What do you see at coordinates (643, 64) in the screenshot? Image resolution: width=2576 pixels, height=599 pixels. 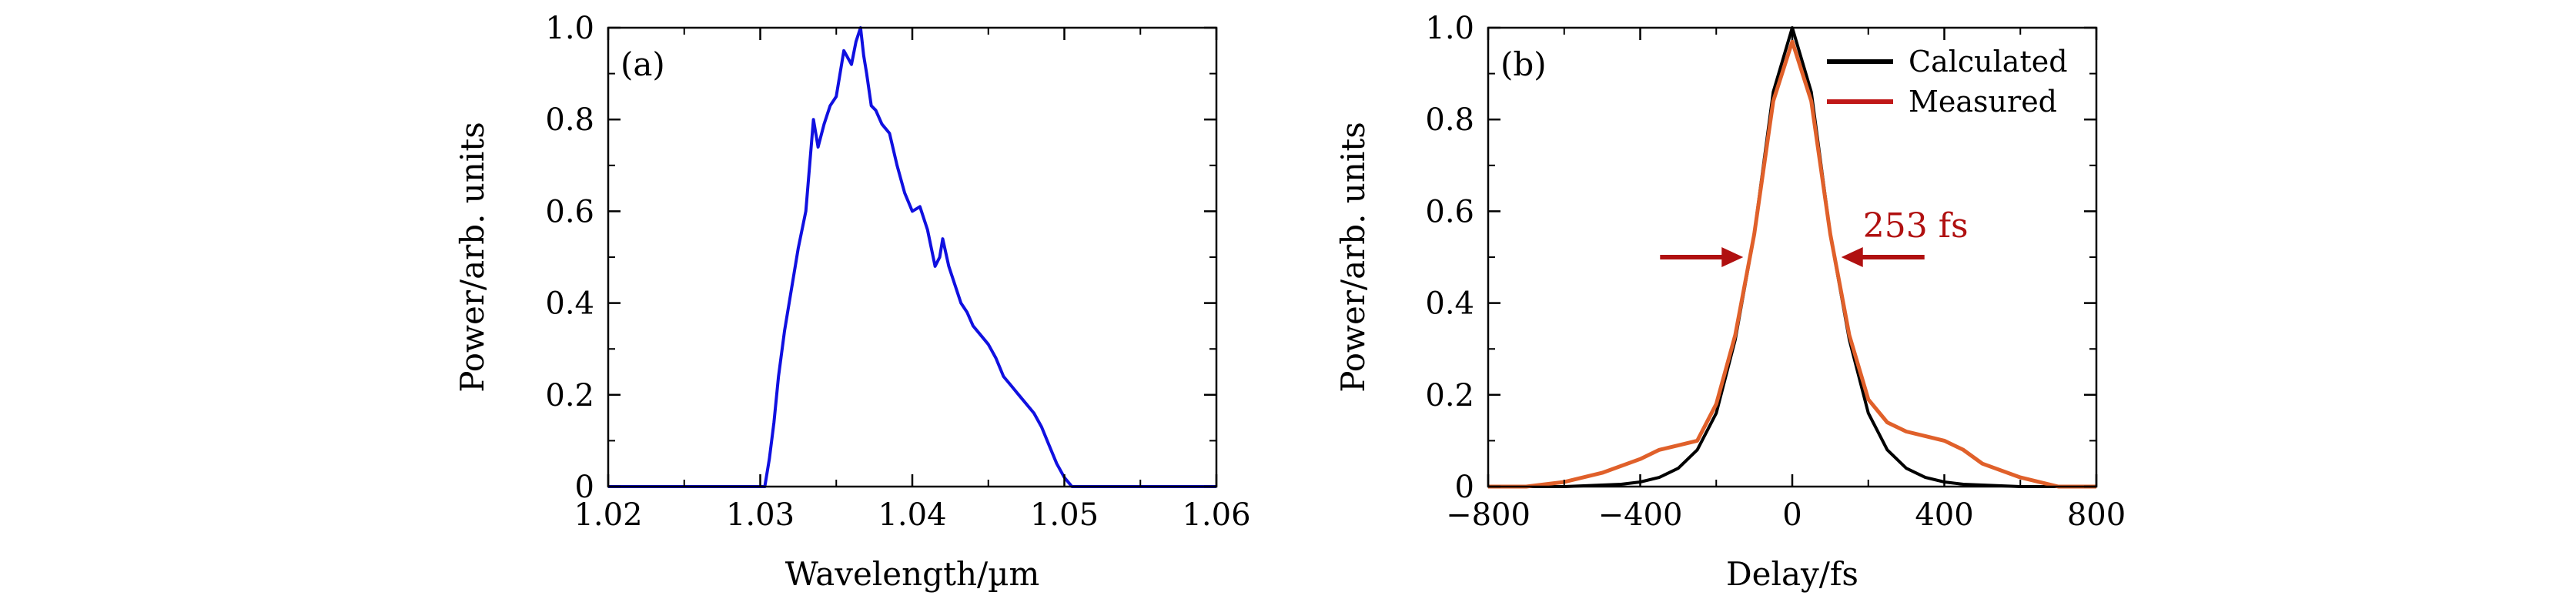 I see `panel-label: (a)` at bounding box center [643, 64].